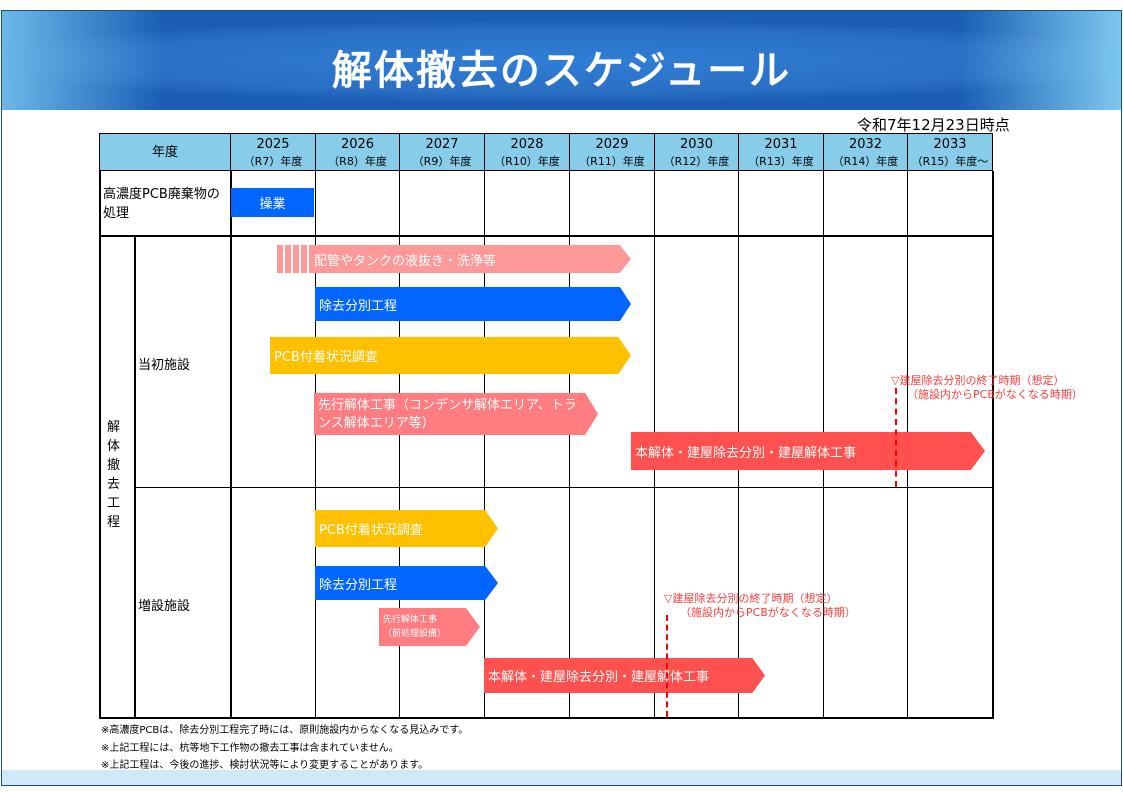 This screenshot has height=794, width=1123. Describe the element at coordinates (406, 583) in the screenshot. I see `bar-exp-sort: 除去分別工程` at that location.